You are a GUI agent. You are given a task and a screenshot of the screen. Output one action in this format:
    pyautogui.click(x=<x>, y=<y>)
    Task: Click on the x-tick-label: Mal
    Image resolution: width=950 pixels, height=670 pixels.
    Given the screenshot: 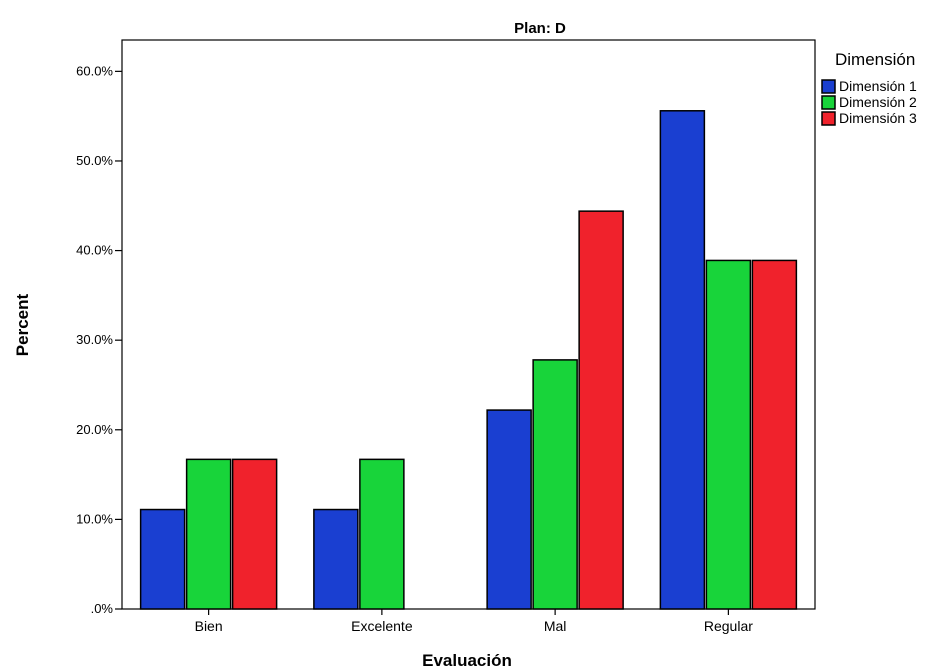 What is the action you would take?
    pyautogui.click(x=555, y=626)
    